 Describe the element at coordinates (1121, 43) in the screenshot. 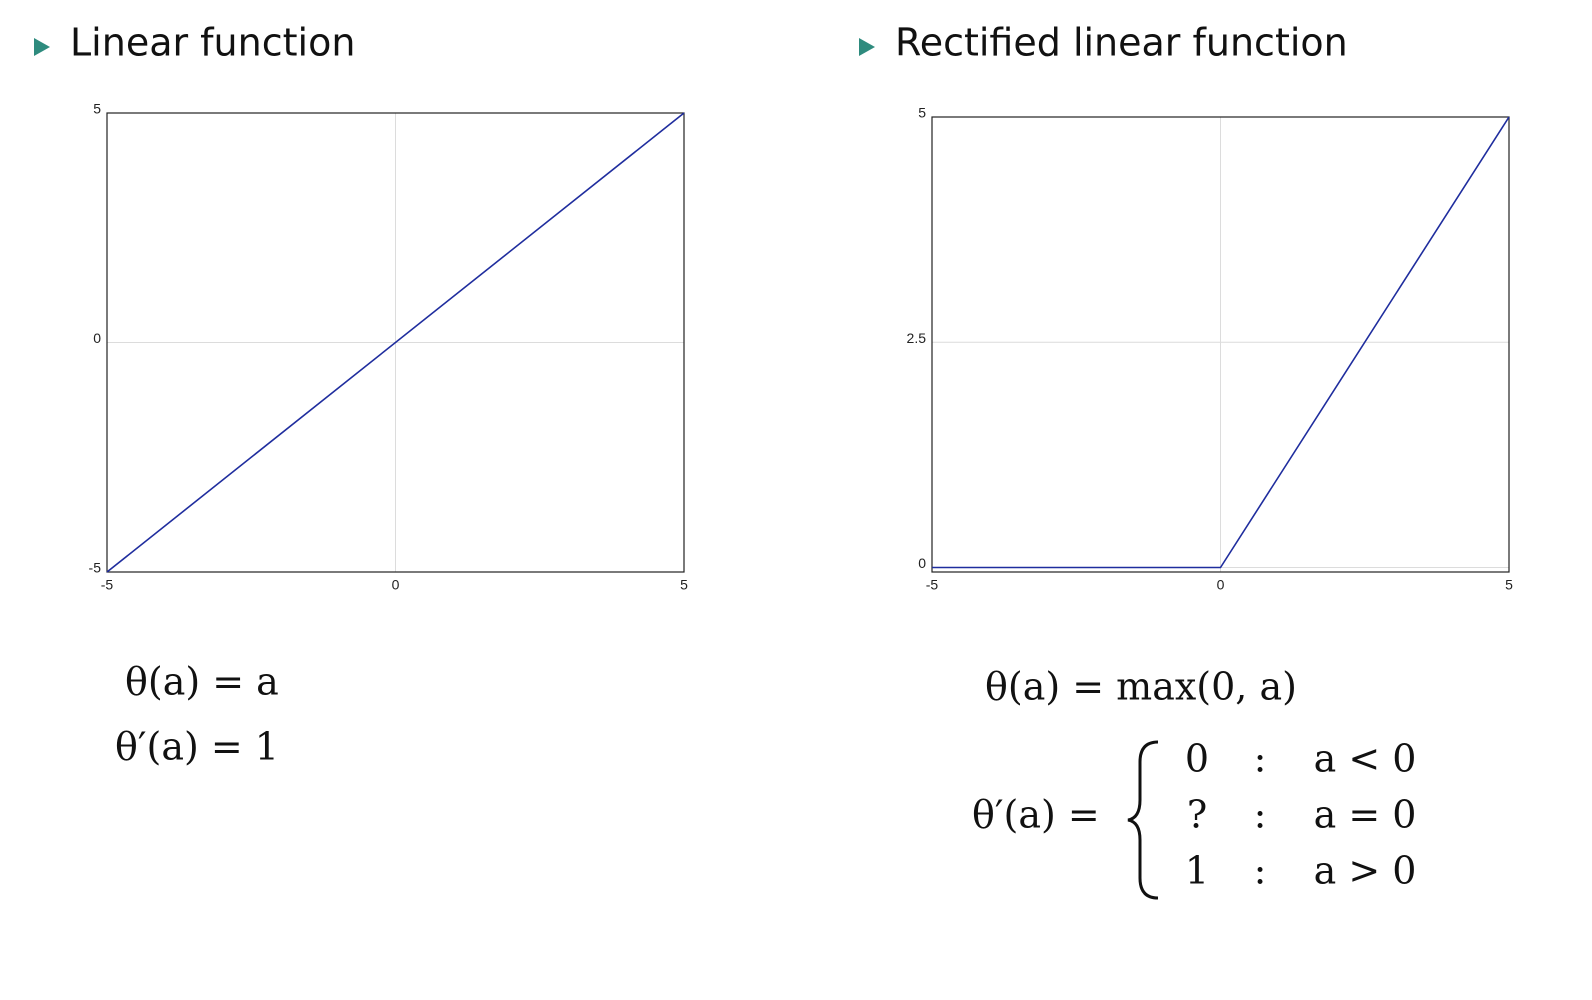

I see `chart-title: Rectified linear function` at that location.